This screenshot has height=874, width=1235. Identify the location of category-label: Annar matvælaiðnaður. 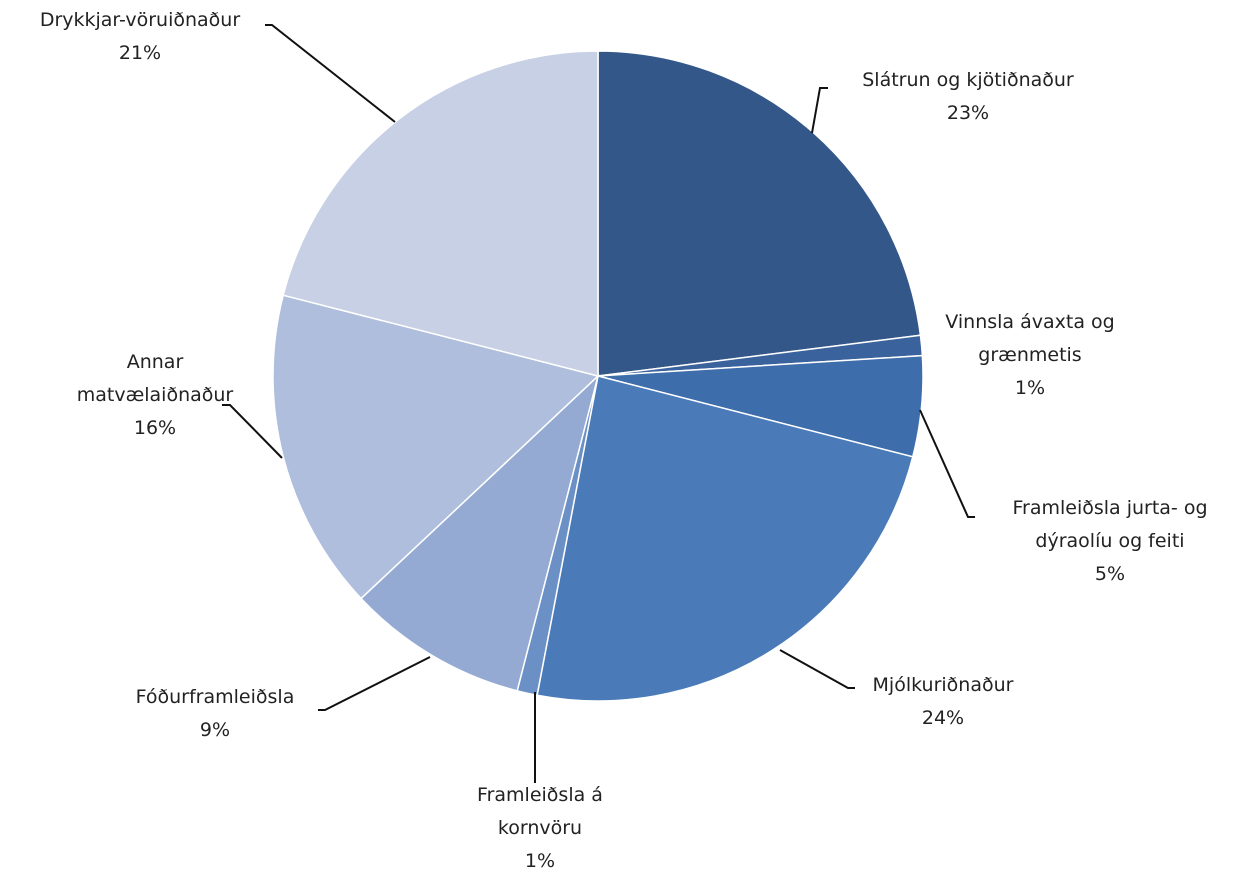
(155, 378).